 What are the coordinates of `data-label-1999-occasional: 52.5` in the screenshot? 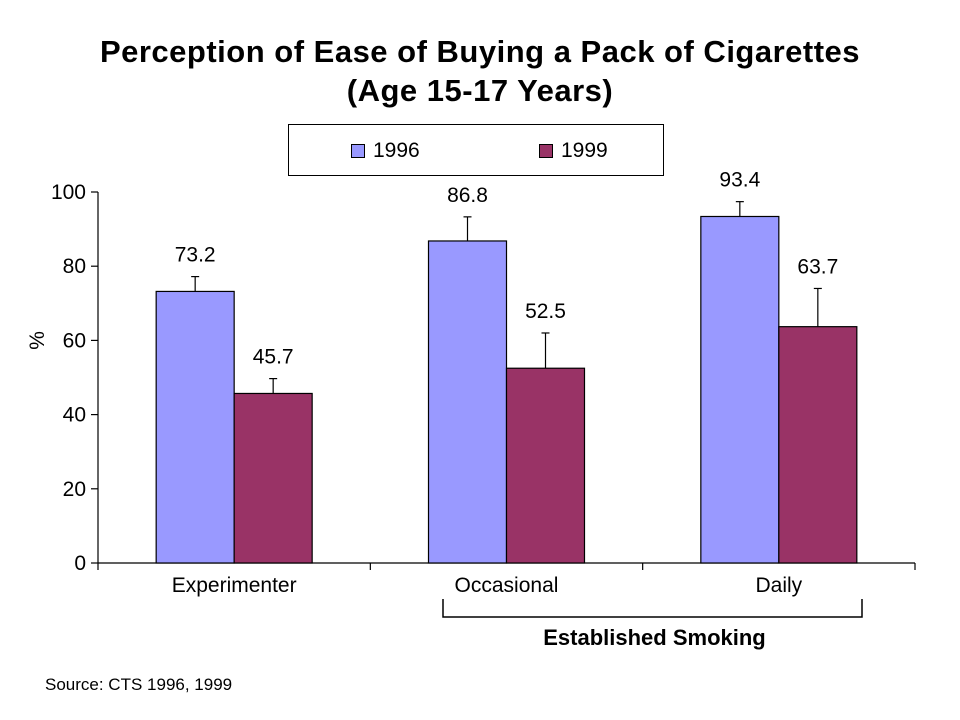 It's located at (545, 311).